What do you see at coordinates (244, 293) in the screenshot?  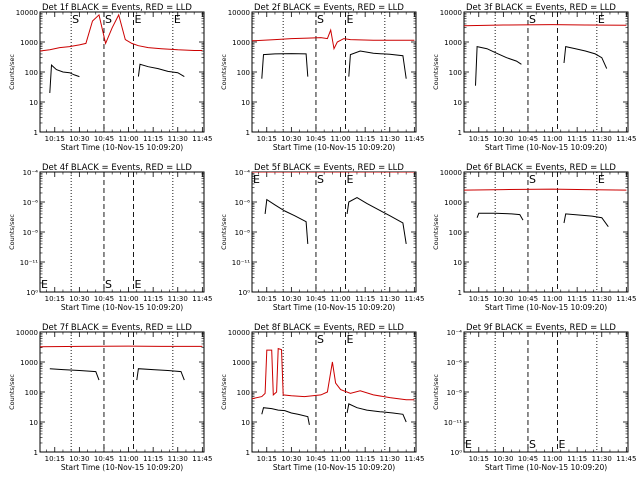 I see `y-tick-label: 10⁰` at bounding box center [244, 293].